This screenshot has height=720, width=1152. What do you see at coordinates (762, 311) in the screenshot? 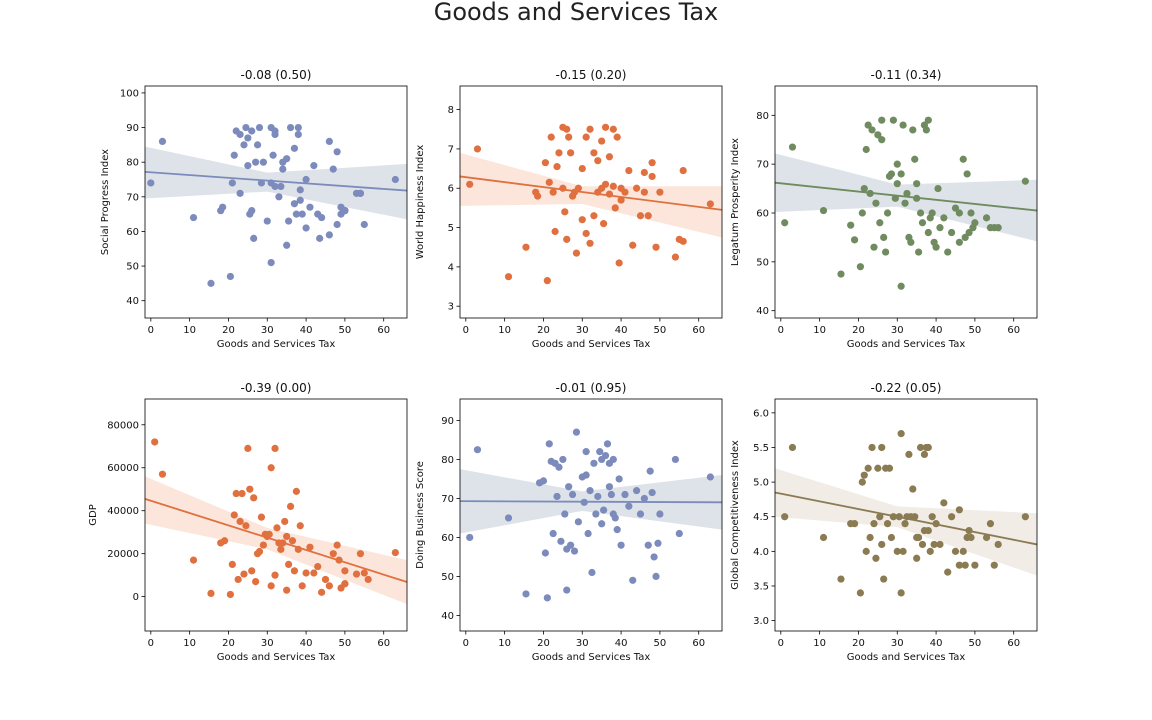
I see `y-tick-label: 40` at bounding box center [762, 311].